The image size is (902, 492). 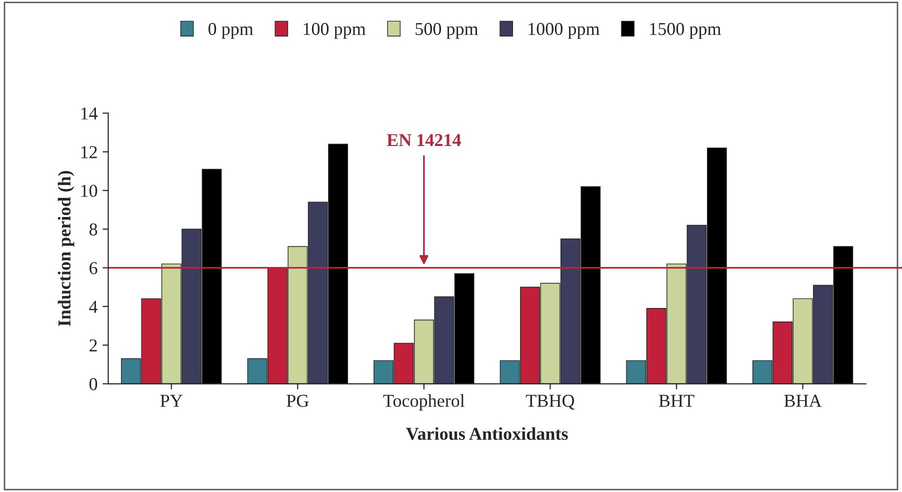 I want to click on x-tick-label: PG, so click(x=297, y=400).